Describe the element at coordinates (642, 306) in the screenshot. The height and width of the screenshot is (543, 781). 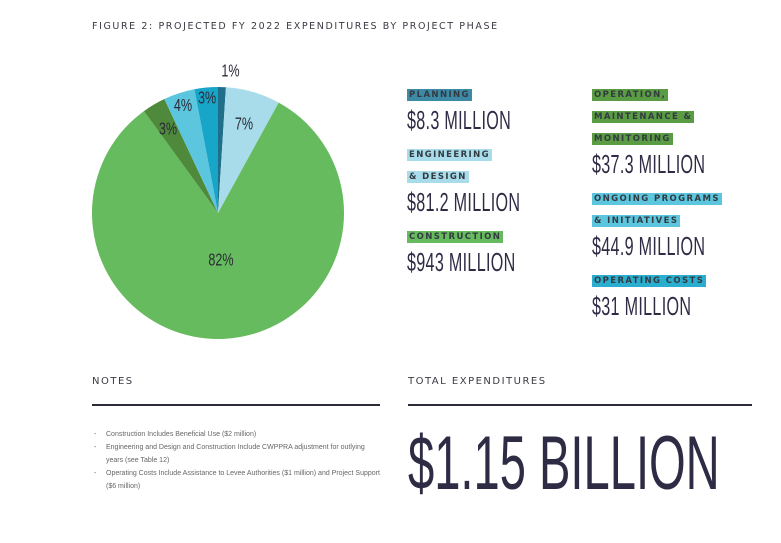
I see `legend-amount: $31 MILLION` at that location.